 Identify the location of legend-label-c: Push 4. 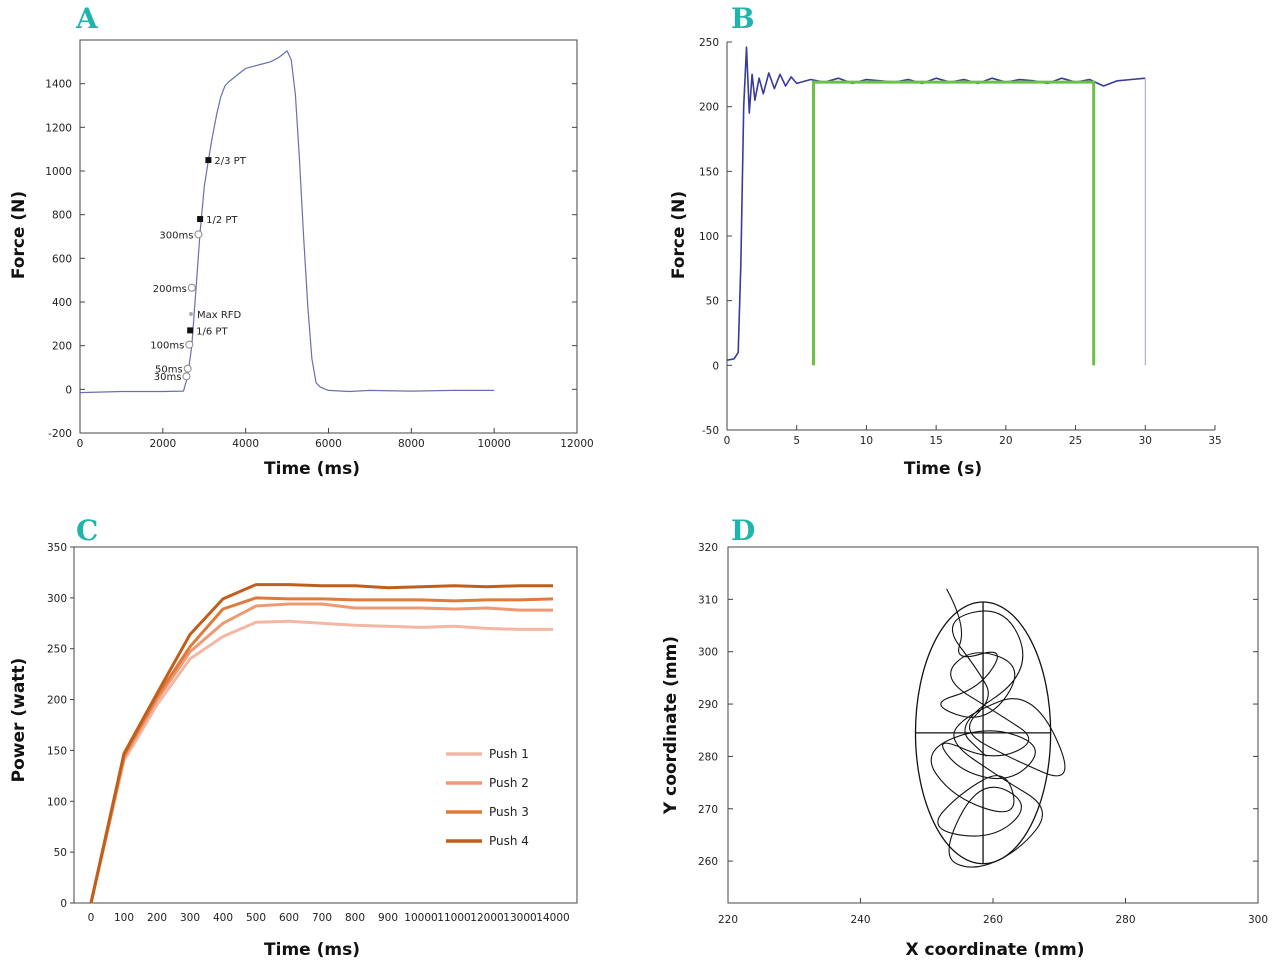
(509, 841).